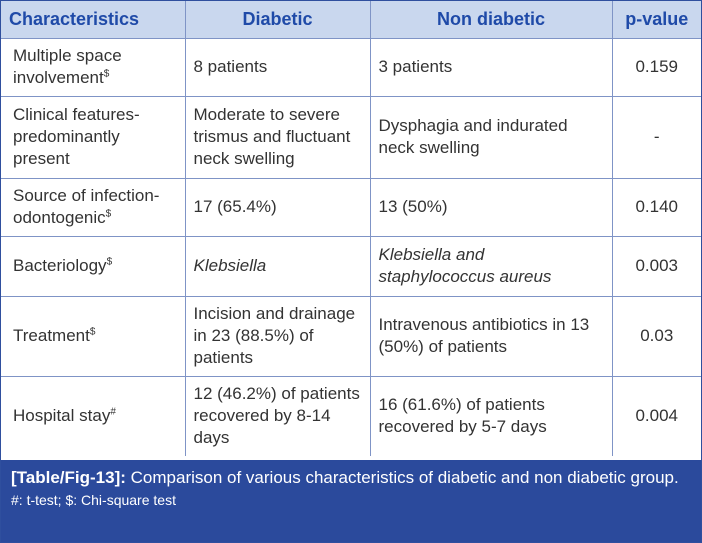 This screenshot has height=543, width=702. Describe the element at coordinates (277, 266) in the screenshot. I see `diabetic-cell: Klebsiella` at that location.